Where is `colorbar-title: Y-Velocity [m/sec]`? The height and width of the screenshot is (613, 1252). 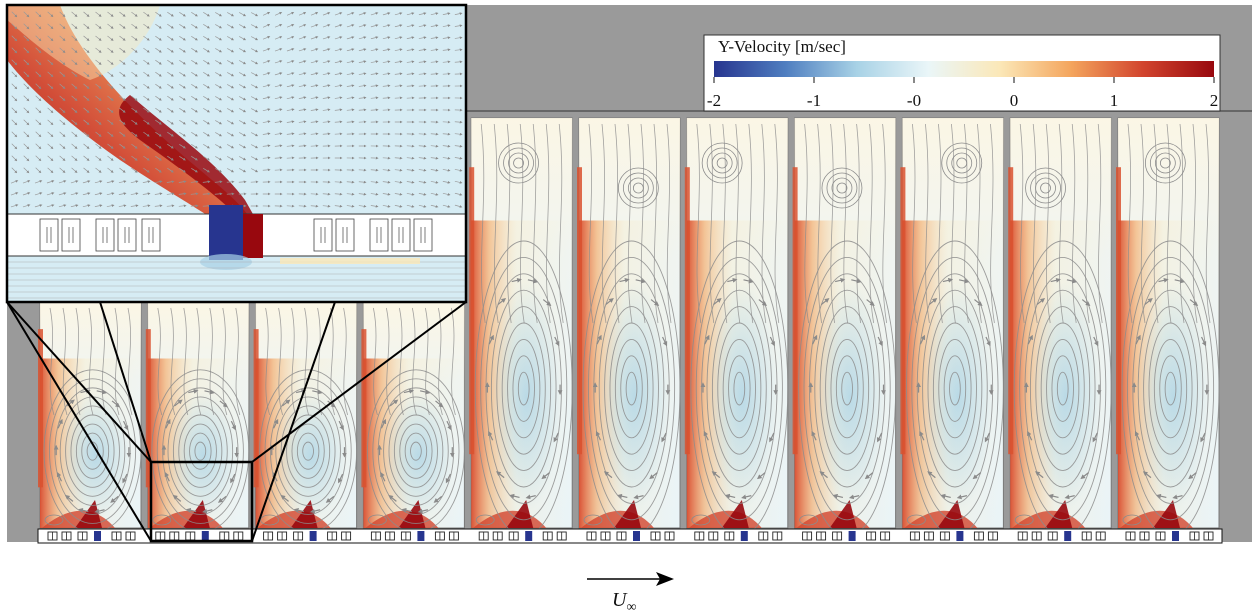
colorbar-title: Y-Velocity [m/sec] is located at coordinates (782, 46).